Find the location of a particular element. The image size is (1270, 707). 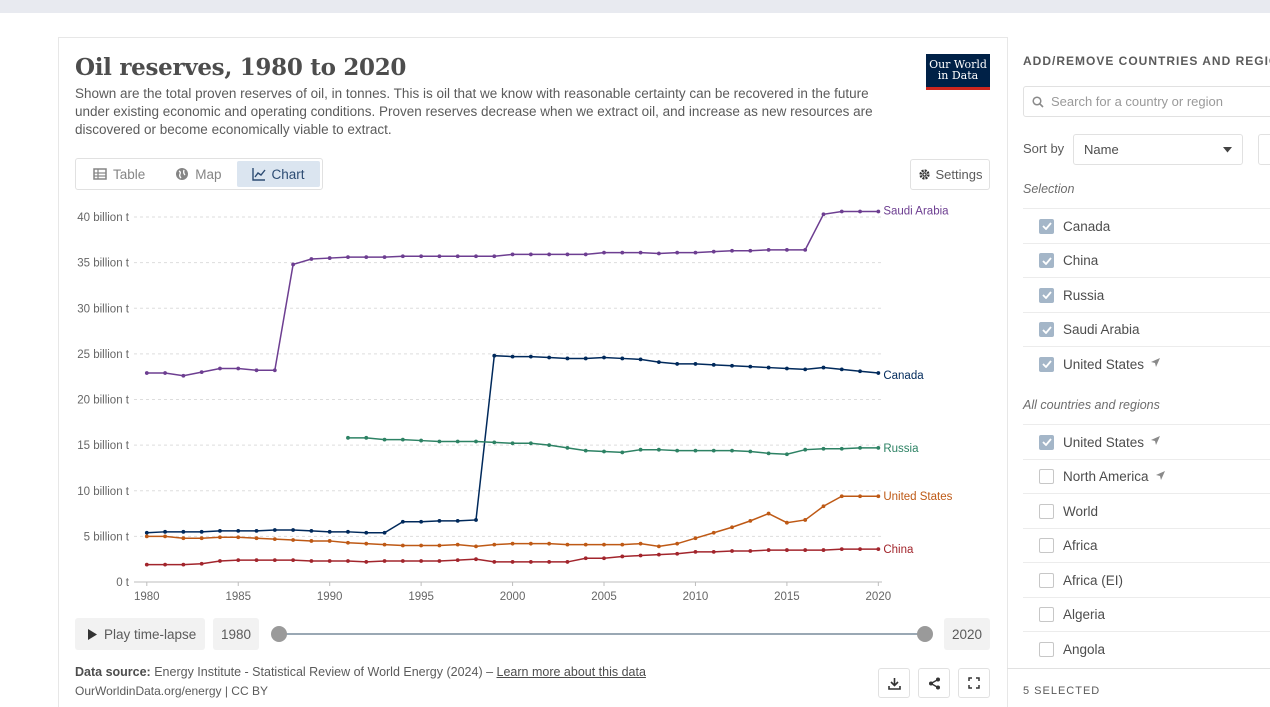

tab-map: Map is located at coordinates (198, 174).